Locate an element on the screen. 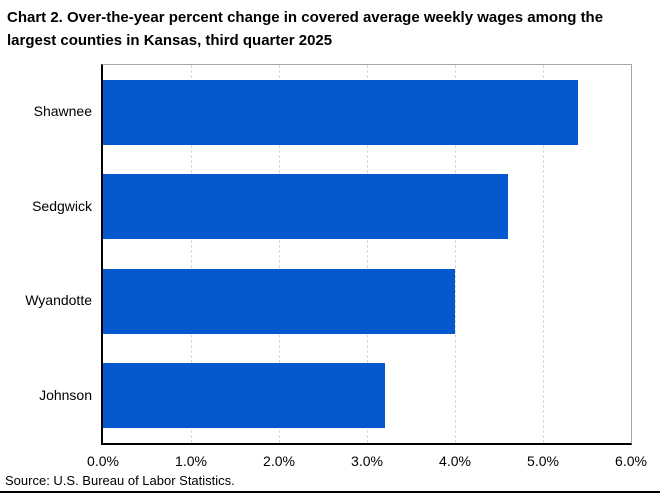  x-tick-label-5.0%: 5.0% is located at coordinates (543, 461).